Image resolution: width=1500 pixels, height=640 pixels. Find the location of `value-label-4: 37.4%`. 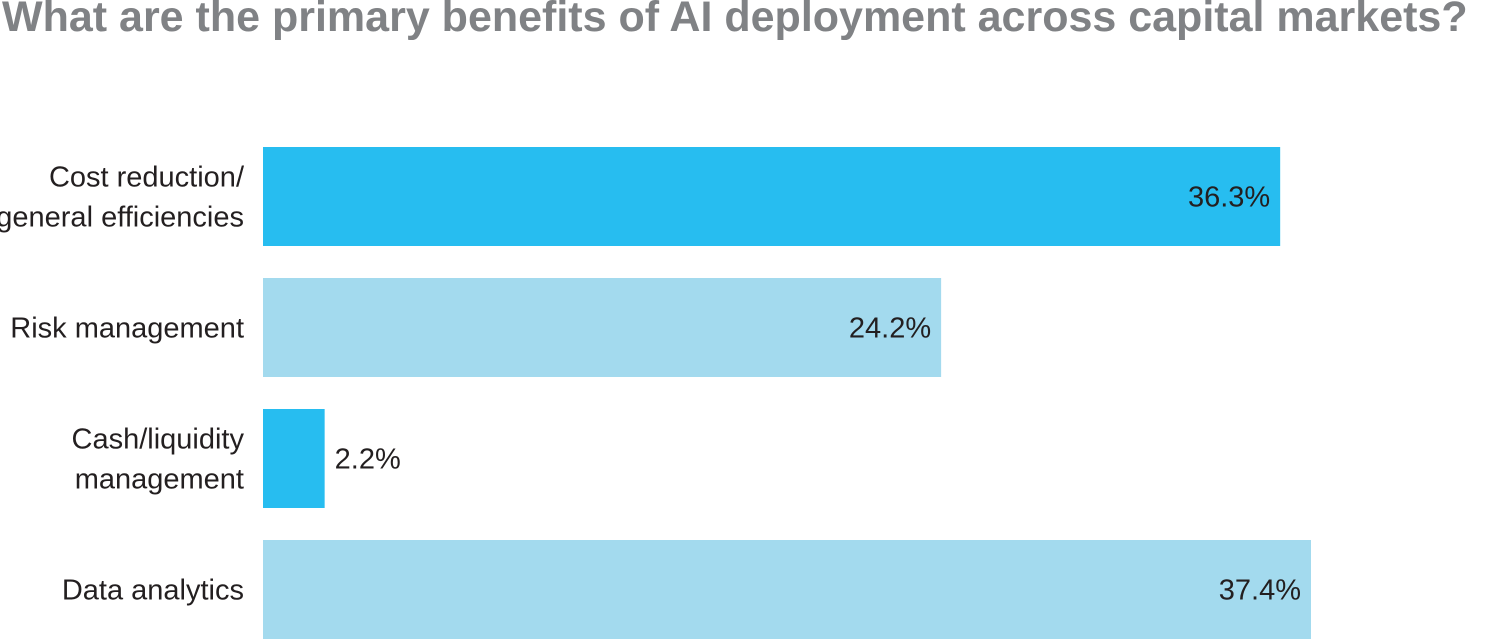

value-label-4: 37.4% is located at coordinates (1260, 591).